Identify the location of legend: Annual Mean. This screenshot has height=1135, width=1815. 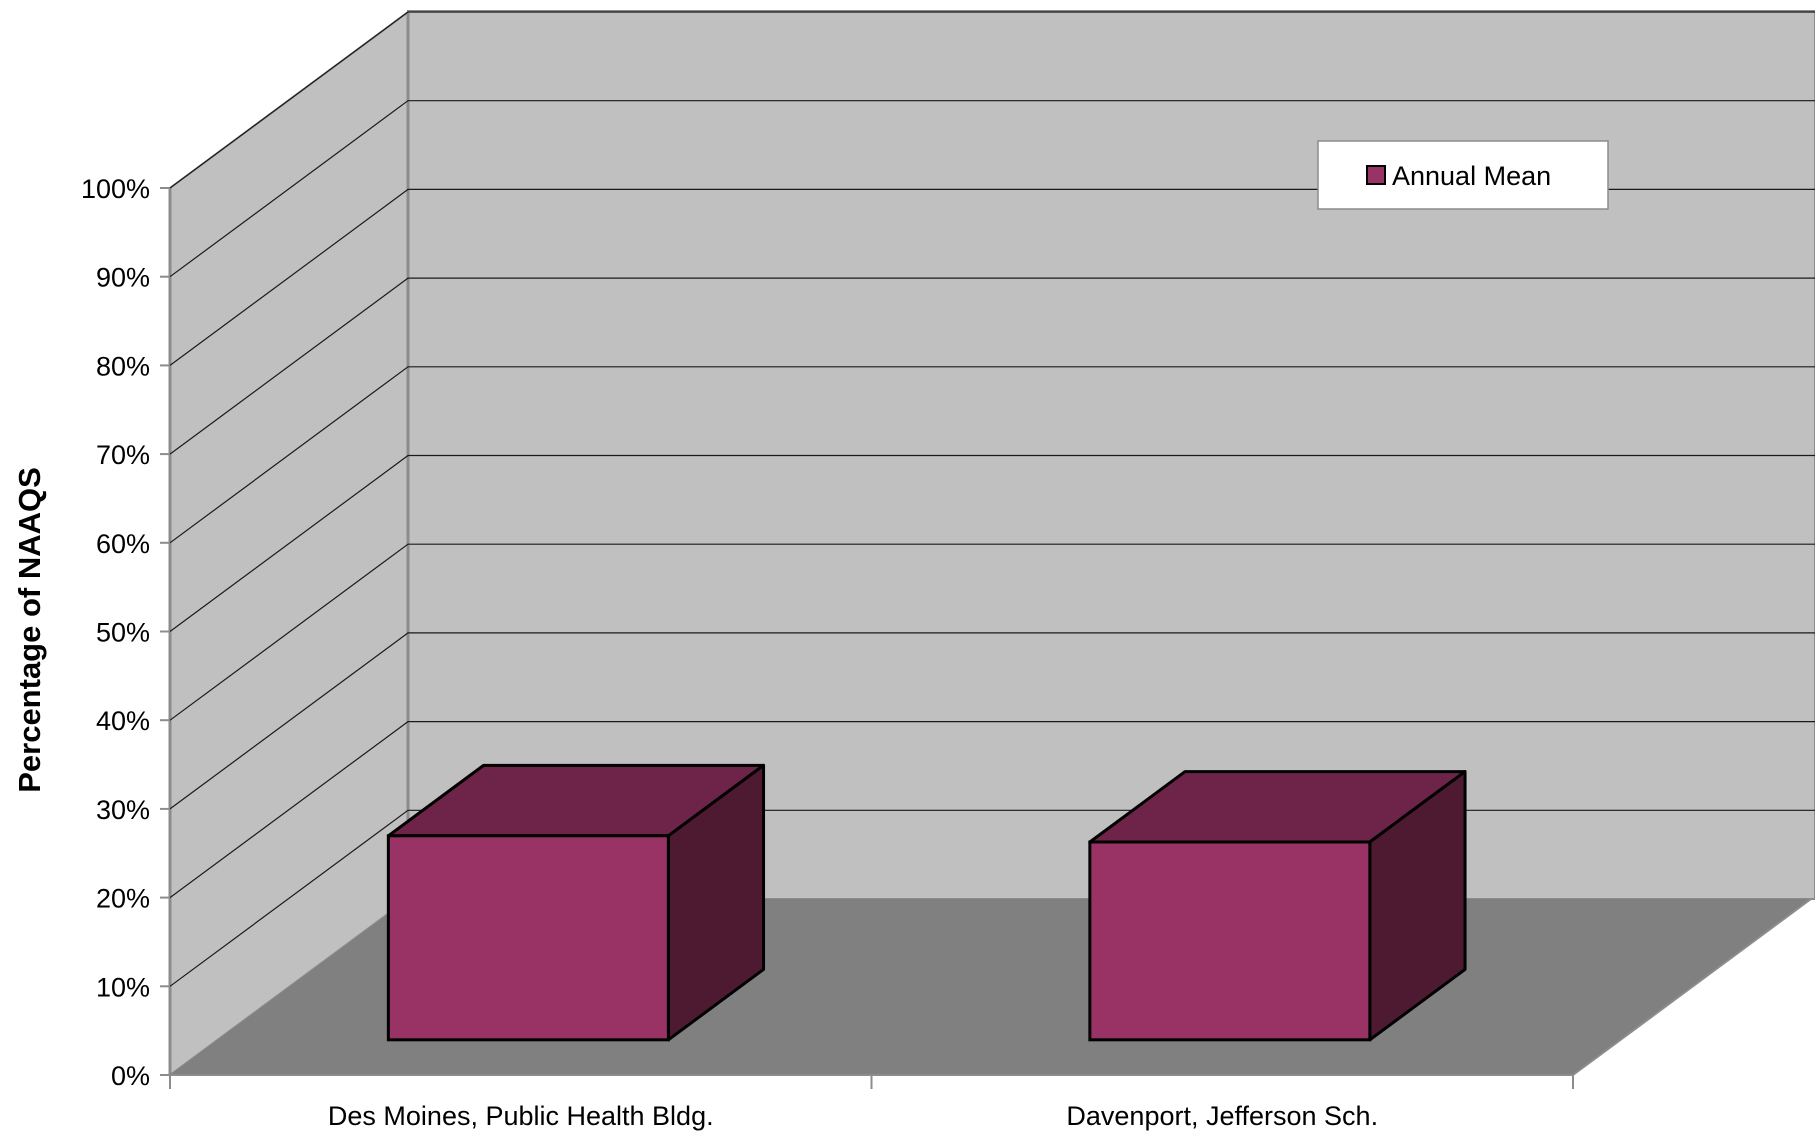
(1463, 175).